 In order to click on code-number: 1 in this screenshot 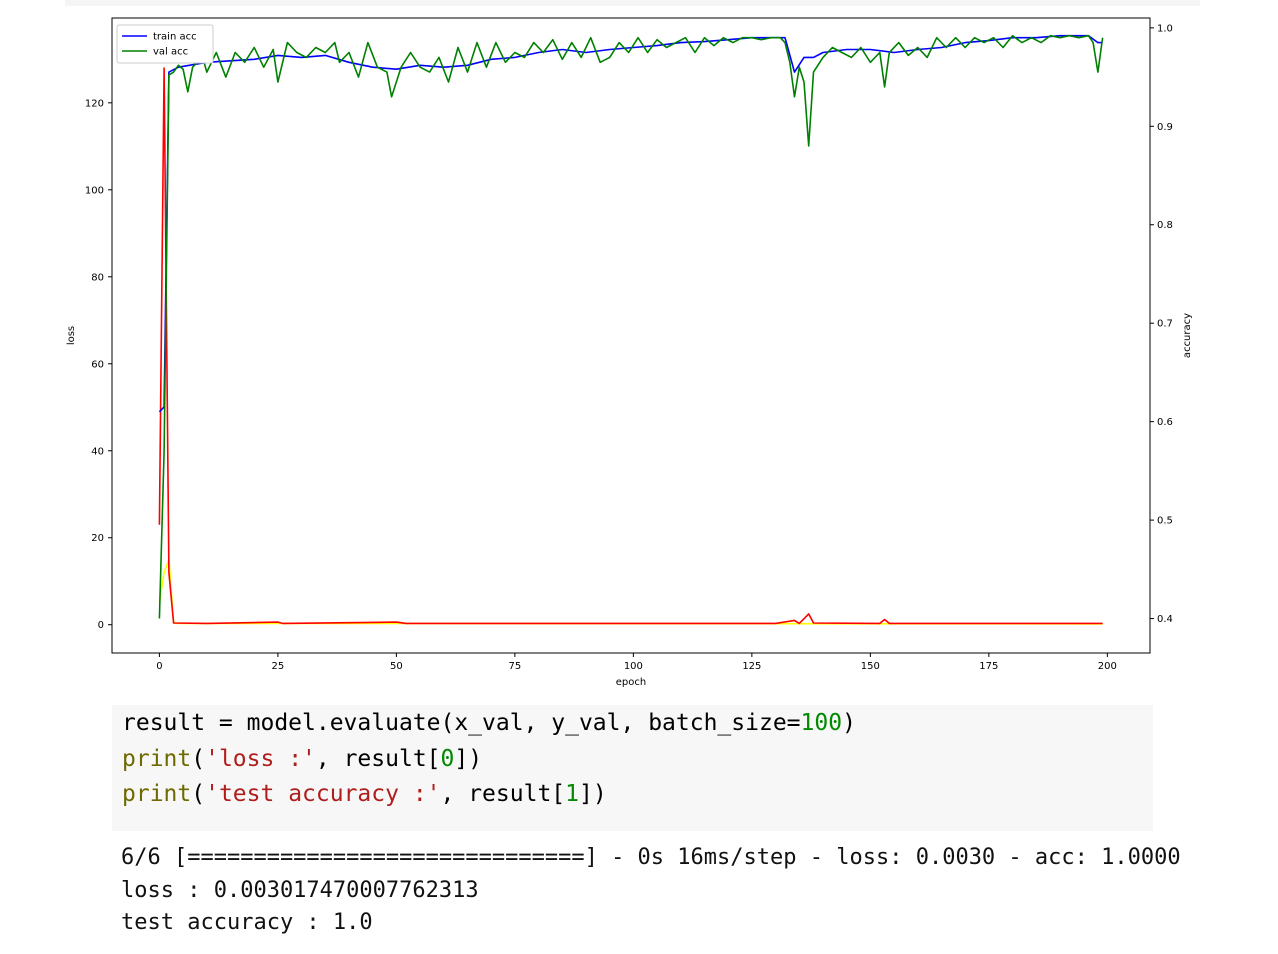, I will do `click(572, 794)`.